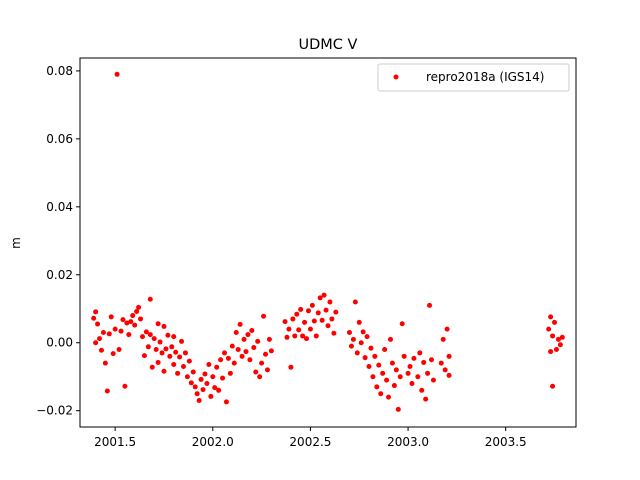 The width and height of the screenshot is (640, 480). What do you see at coordinates (408, 442) in the screenshot?
I see `x-tick-label: 2003.0` at bounding box center [408, 442].